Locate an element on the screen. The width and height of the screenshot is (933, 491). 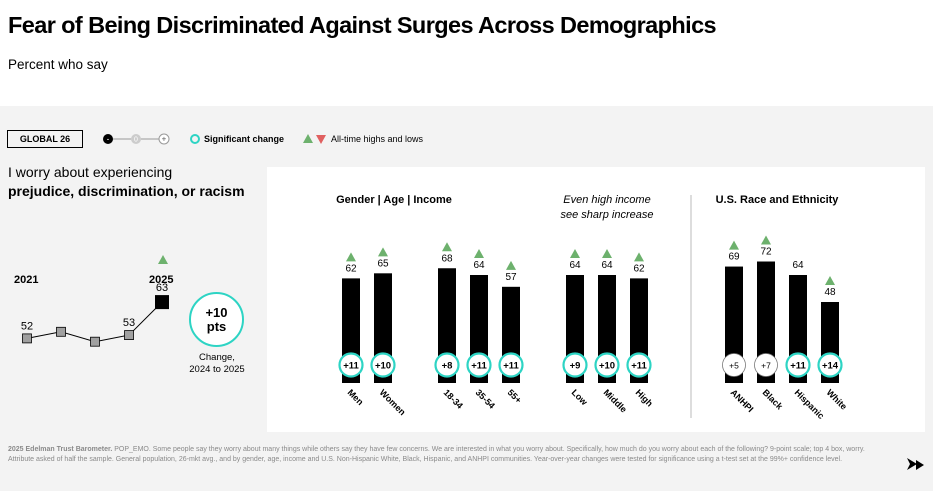
group-header: Even high income is located at coordinates (606, 200).